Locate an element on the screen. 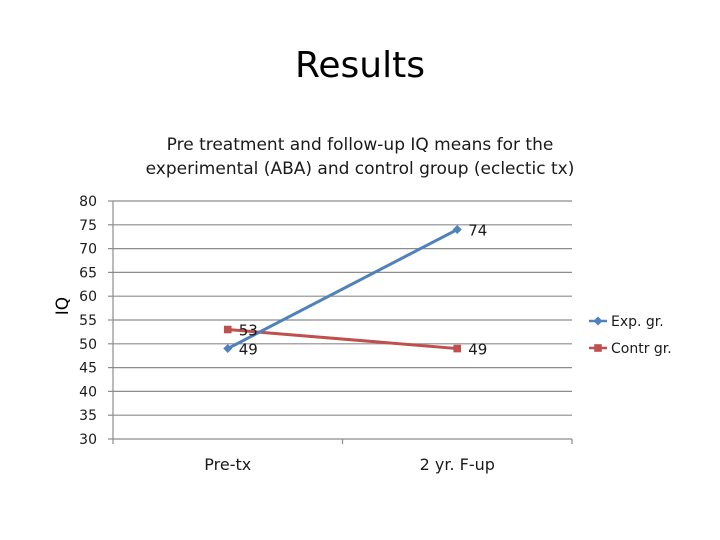 The height and width of the screenshot is (540, 720). y-tick-label: 65 is located at coordinates (88, 273).